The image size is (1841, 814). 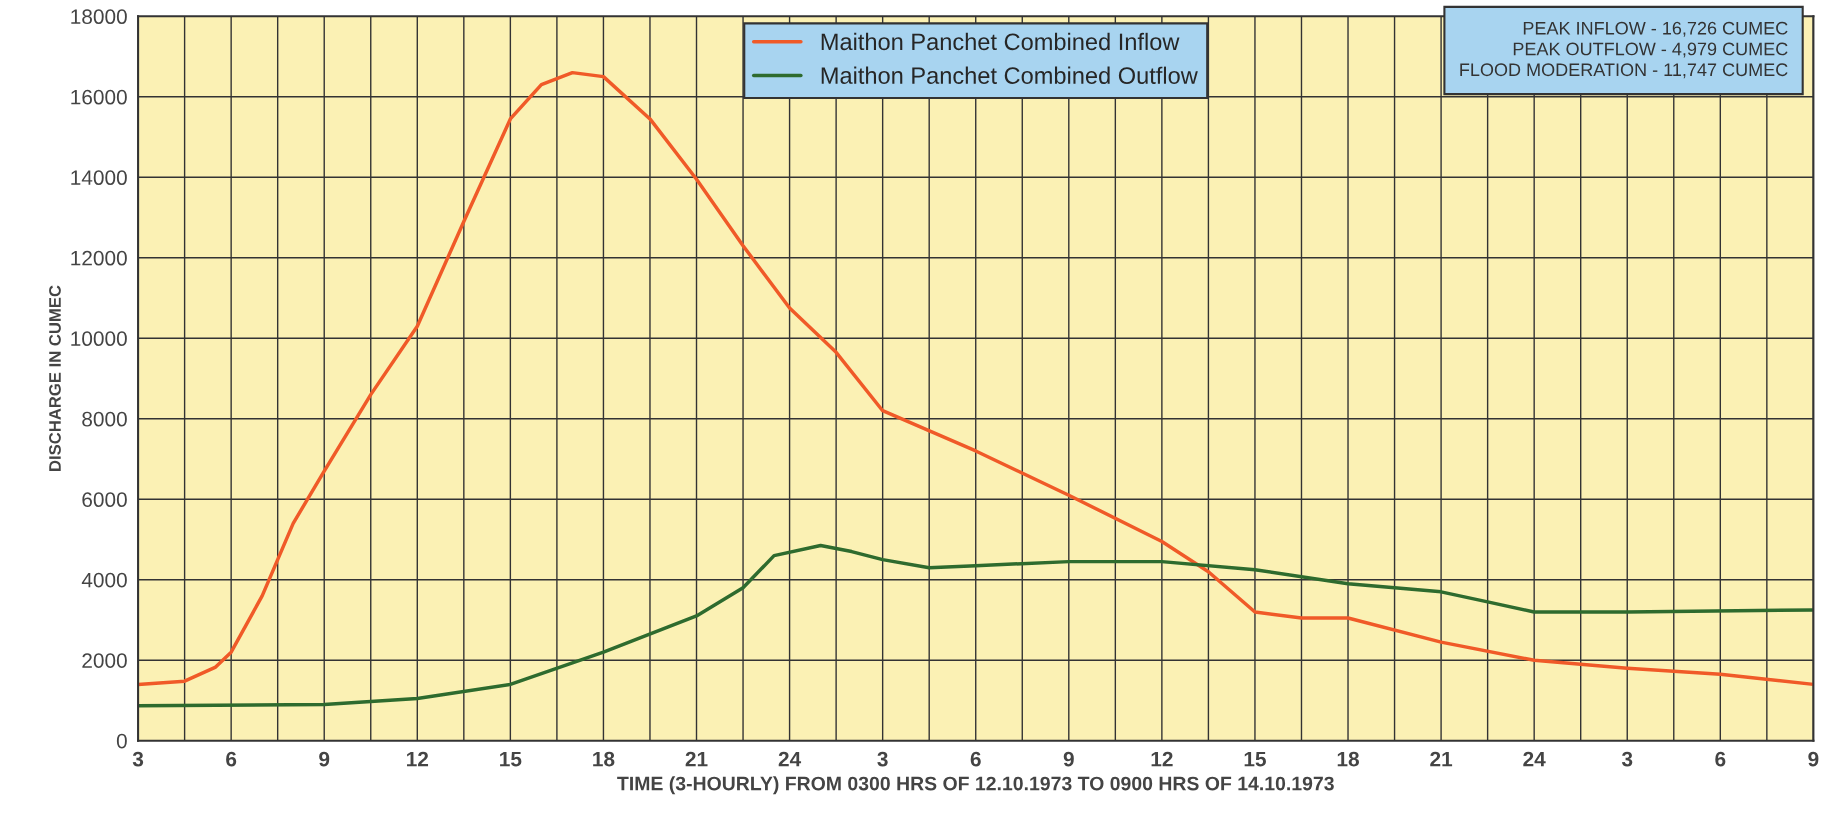 I want to click on y-axis-title: DISCHARGE IN CUMEC, so click(x=55, y=378).